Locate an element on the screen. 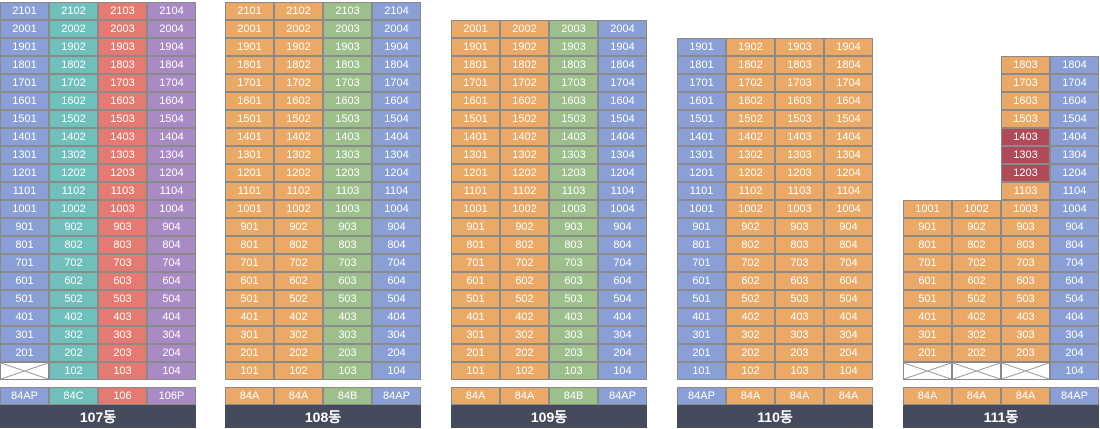  unit-1802: 1802 is located at coordinates (298, 65).